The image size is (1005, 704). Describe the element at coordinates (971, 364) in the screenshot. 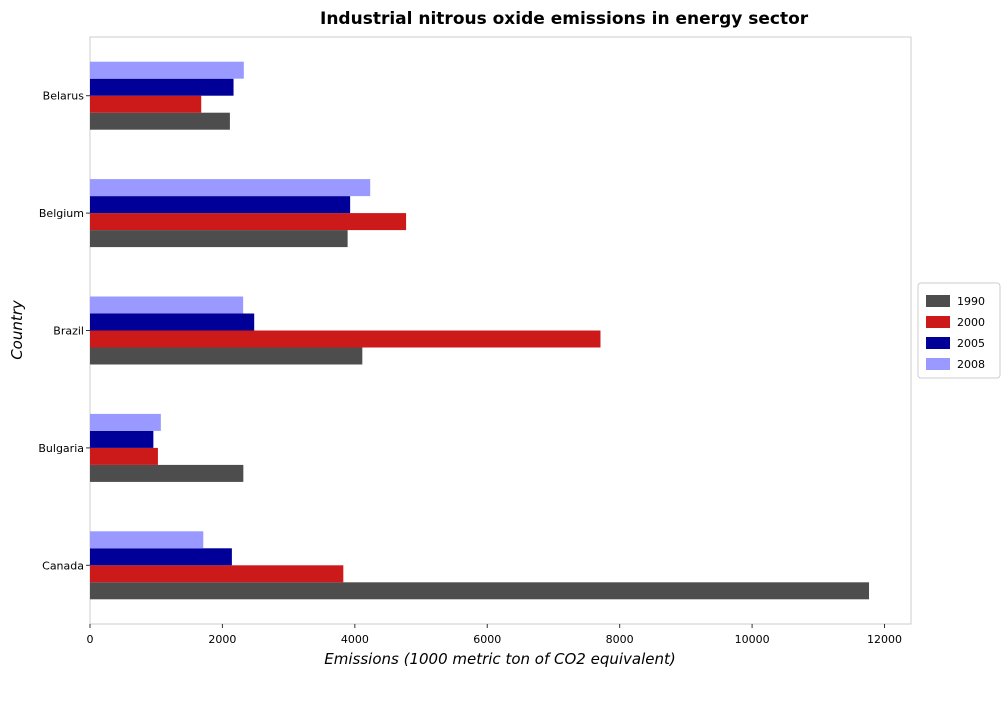

I see `legend-label: 2008` at that location.